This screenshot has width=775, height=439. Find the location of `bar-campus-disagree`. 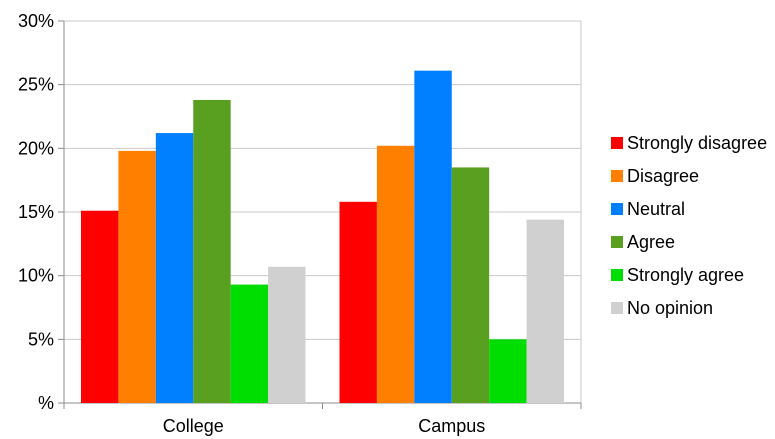

bar-campus-disagree is located at coordinates (395, 274).